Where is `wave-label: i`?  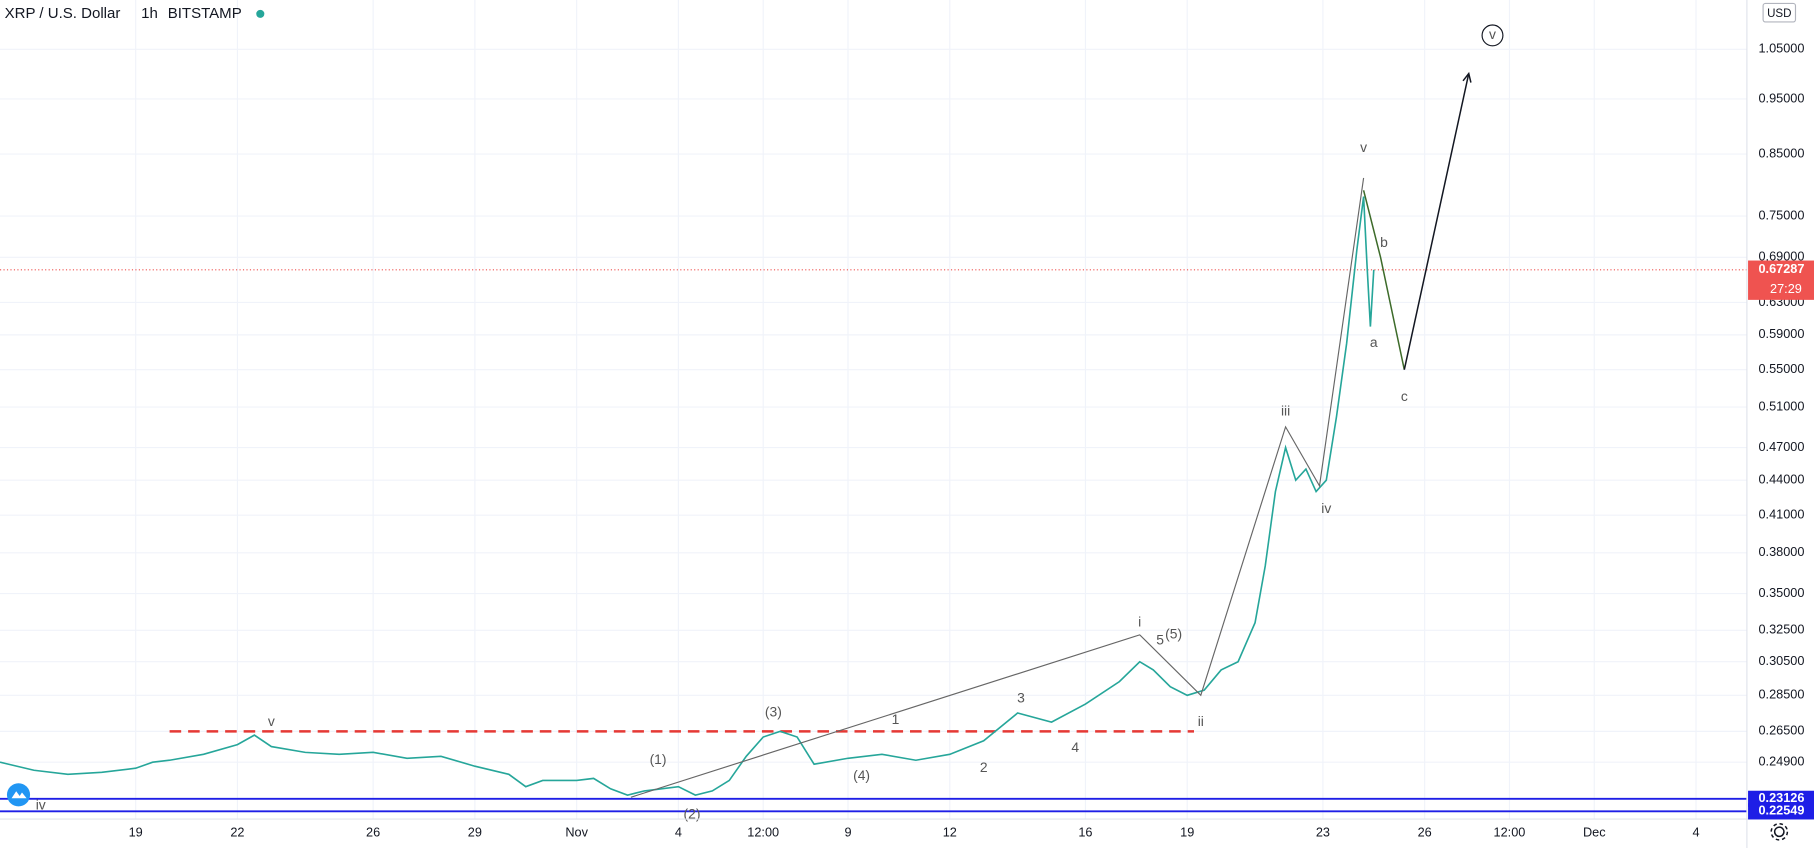 wave-label: i is located at coordinates (1139, 621).